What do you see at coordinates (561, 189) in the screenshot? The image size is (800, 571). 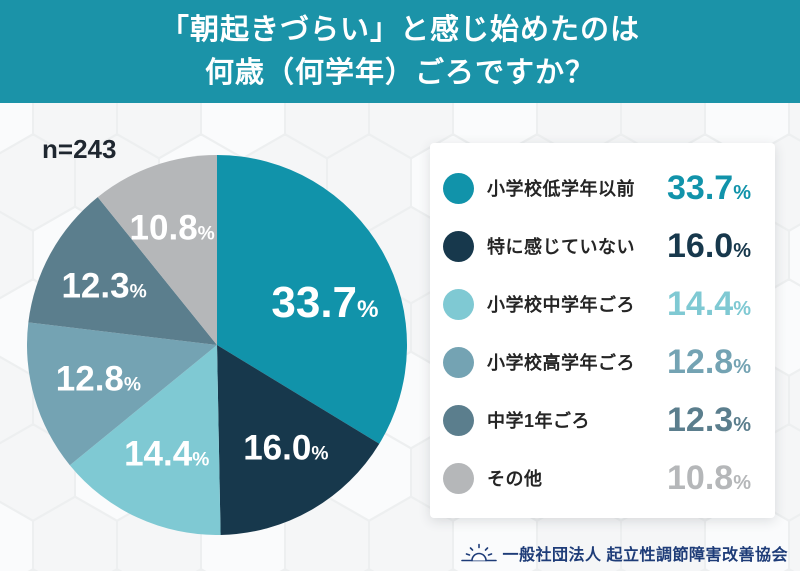 I see `legend-label: 小学校低学年以前` at bounding box center [561, 189].